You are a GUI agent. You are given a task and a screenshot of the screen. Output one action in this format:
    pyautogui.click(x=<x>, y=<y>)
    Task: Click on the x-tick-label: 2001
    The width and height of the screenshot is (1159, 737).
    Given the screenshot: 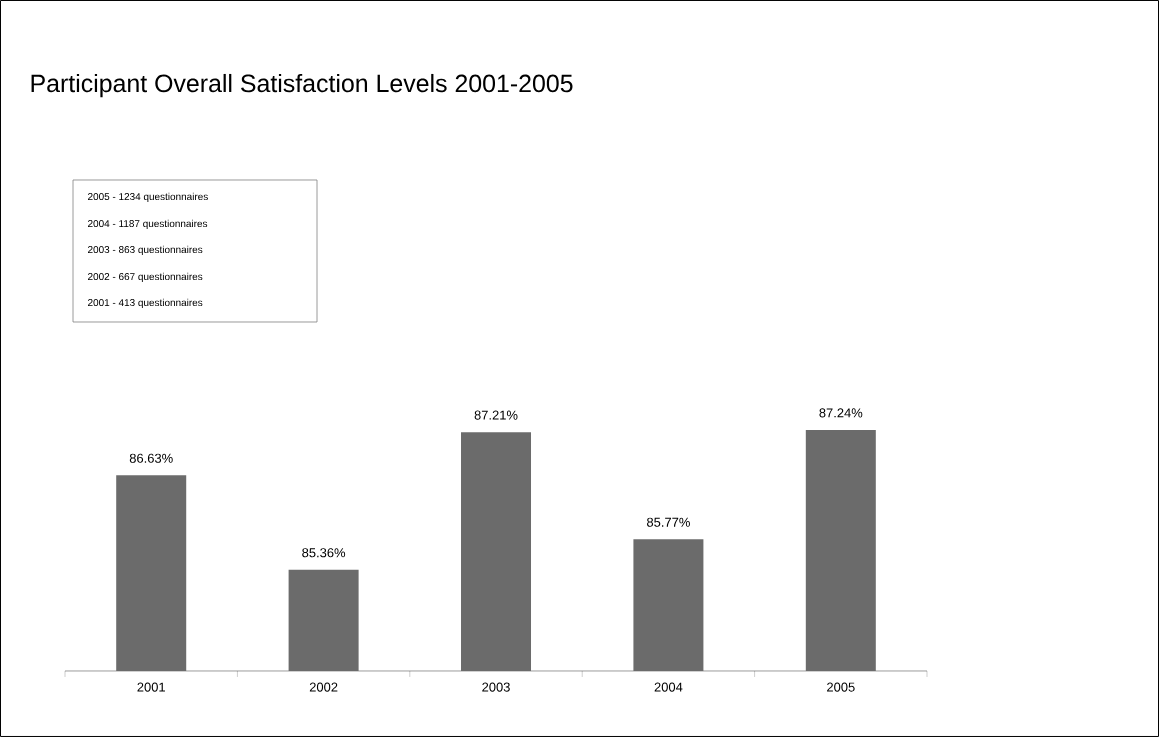 What is the action you would take?
    pyautogui.click(x=151, y=687)
    